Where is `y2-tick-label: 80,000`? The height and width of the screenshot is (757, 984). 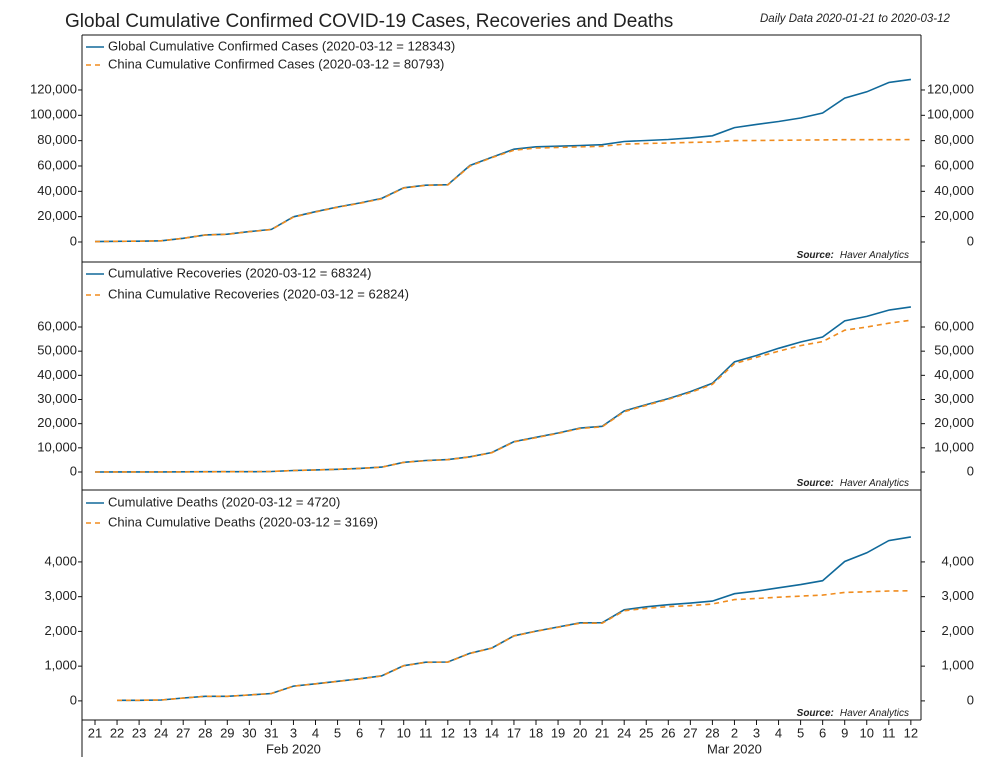 y2-tick-label: 80,000 is located at coordinates (954, 139).